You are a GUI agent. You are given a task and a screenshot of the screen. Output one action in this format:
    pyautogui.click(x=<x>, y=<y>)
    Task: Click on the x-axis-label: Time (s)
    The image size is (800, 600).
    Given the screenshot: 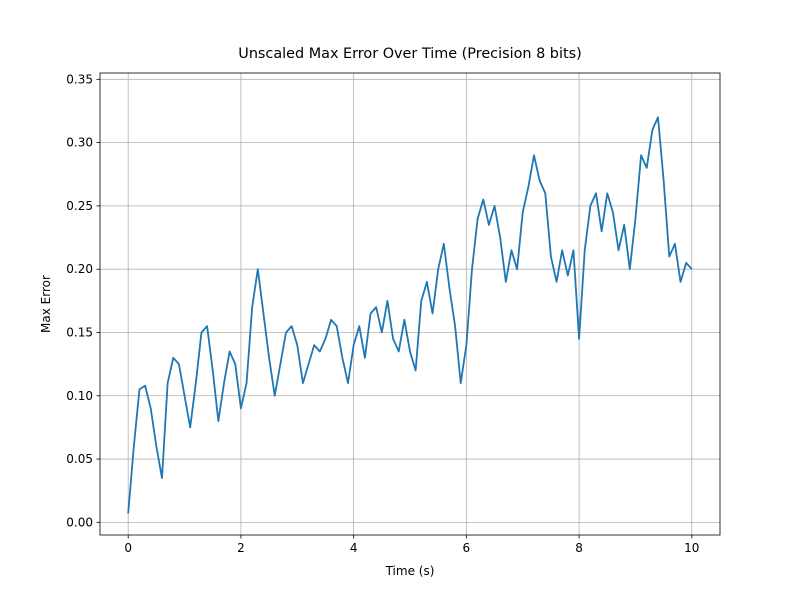 What is the action you would take?
    pyautogui.click(x=410, y=571)
    